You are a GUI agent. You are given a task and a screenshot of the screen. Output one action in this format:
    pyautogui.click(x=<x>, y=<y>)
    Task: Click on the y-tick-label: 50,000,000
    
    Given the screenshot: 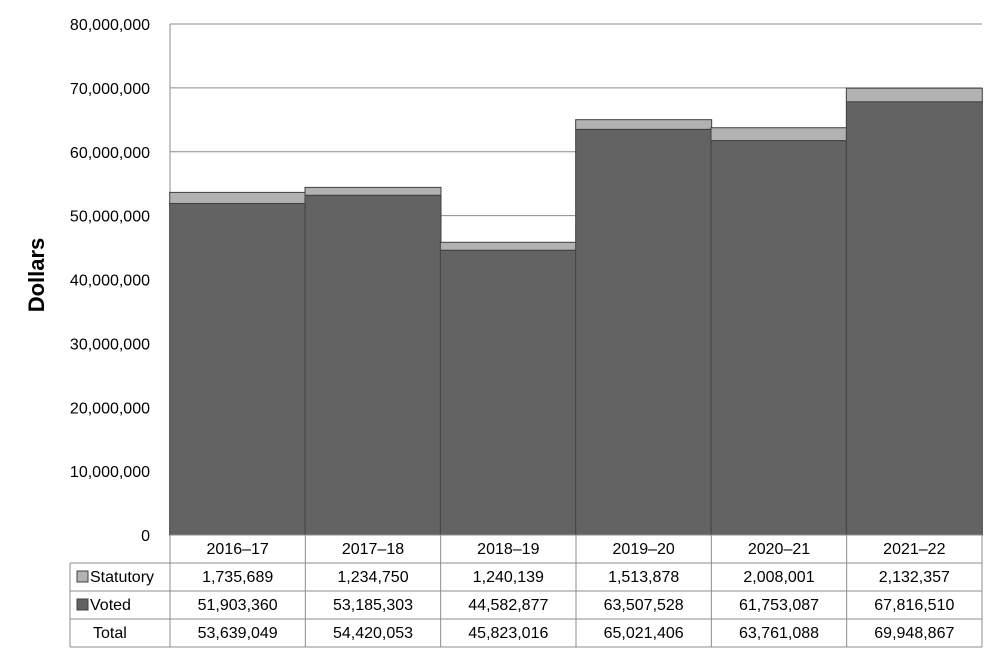 What is the action you would take?
    pyautogui.click(x=110, y=217)
    